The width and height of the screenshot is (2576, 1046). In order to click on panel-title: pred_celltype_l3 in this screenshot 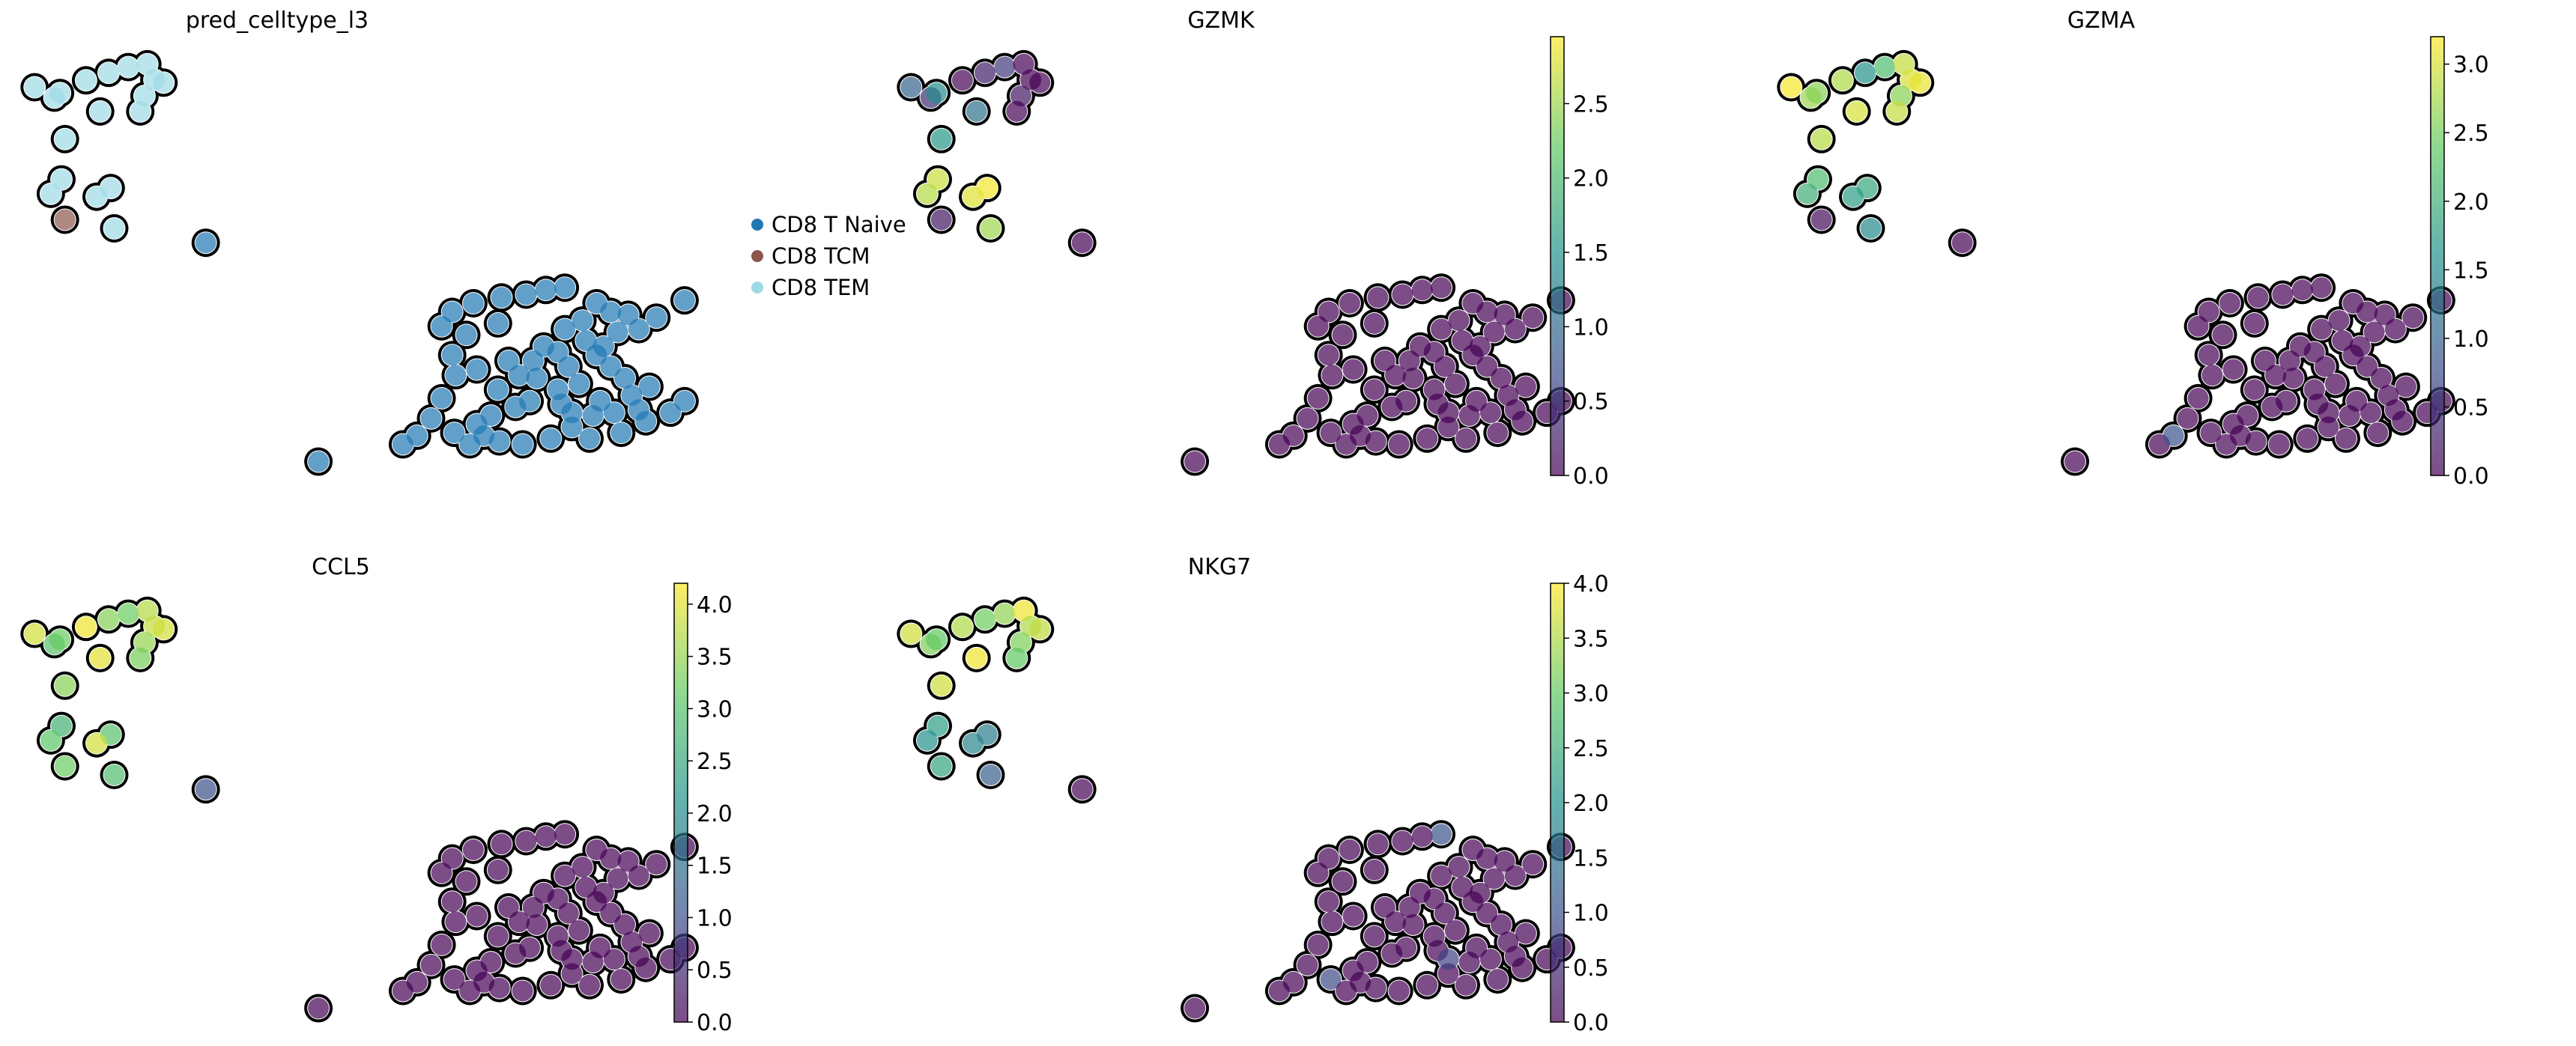, I will do `click(277, 20)`.